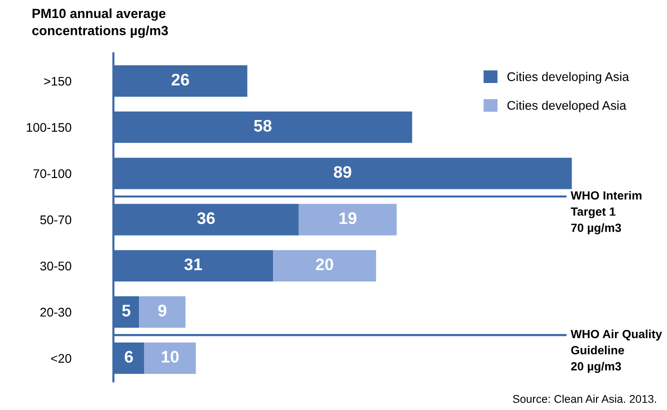 This screenshot has height=410, width=667. I want to click on data-label: 10, so click(170, 356).